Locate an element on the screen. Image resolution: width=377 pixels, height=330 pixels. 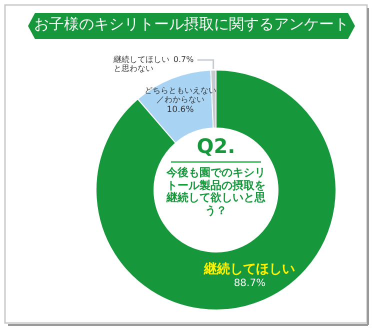
slice-label: 継続してほしいと思わない is located at coordinates (141, 64).